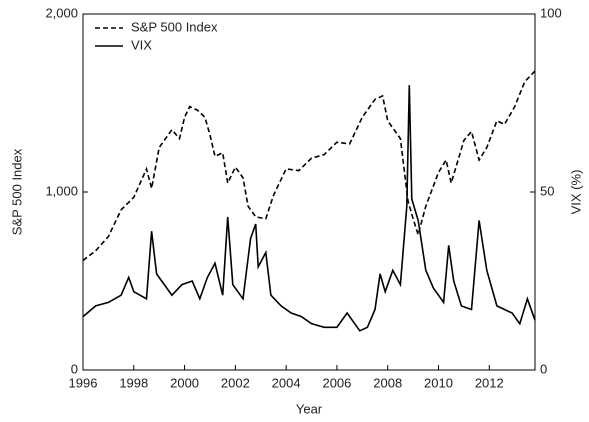 The height and width of the screenshot is (422, 589). Describe the element at coordinates (286, 382) in the screenshot. I see `x-tick-label: 2004` at that location.